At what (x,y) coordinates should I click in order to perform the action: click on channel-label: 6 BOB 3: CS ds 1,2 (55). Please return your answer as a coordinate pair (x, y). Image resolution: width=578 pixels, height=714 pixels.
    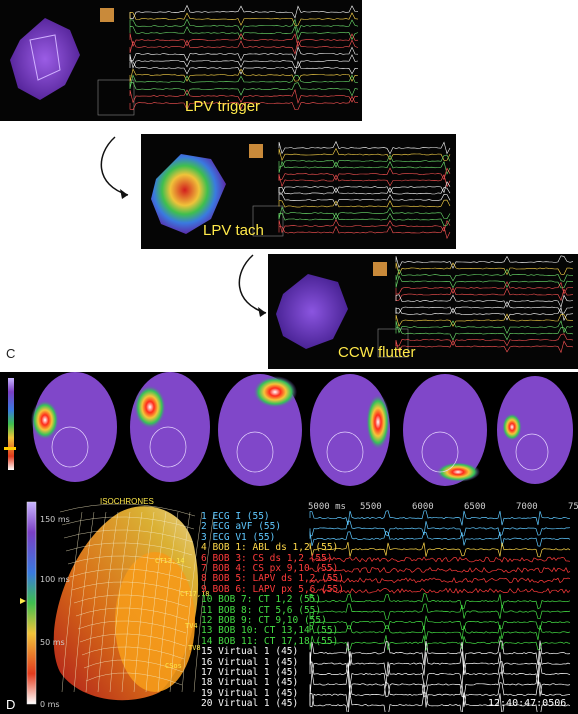
    Looking at the image, I should click on (267, 558).